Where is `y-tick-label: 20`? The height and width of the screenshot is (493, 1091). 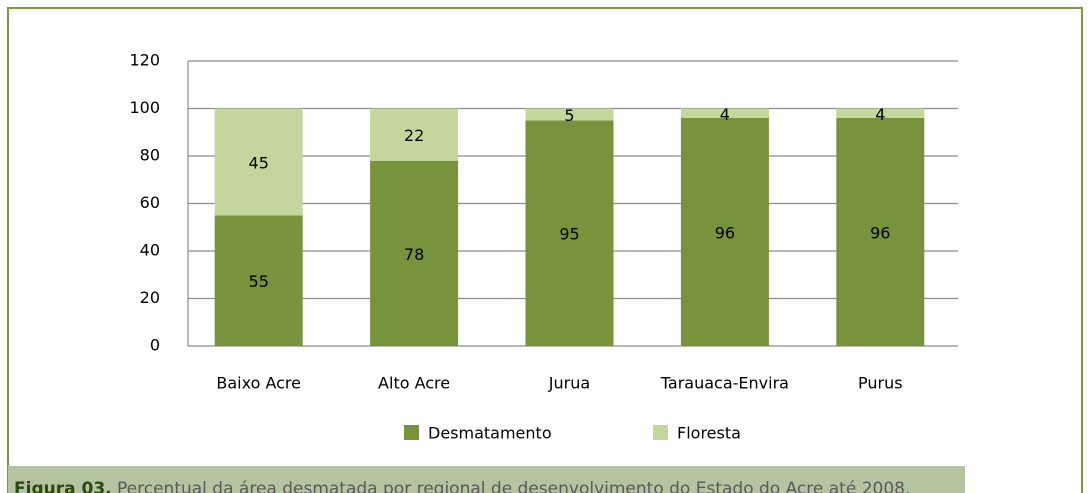
y-tick-label: 20 is located at coordinates (150, 297).